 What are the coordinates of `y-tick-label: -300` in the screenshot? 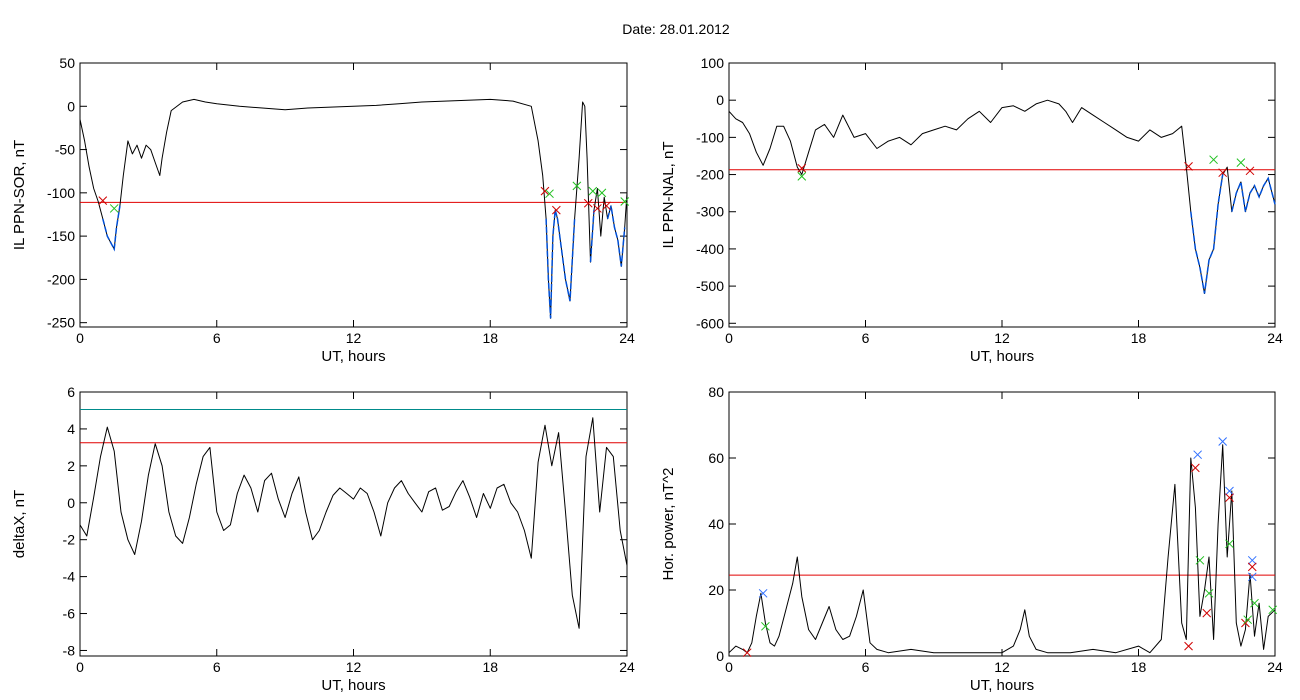 It's located at (710, 212).